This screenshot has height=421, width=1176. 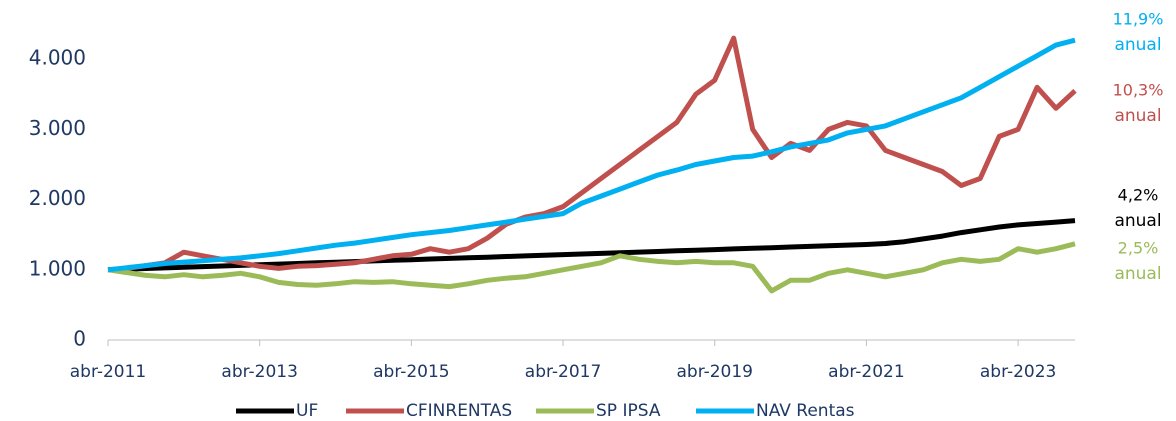 I want to click on y-tick-label: 2.000, so click(x=57, y=198).